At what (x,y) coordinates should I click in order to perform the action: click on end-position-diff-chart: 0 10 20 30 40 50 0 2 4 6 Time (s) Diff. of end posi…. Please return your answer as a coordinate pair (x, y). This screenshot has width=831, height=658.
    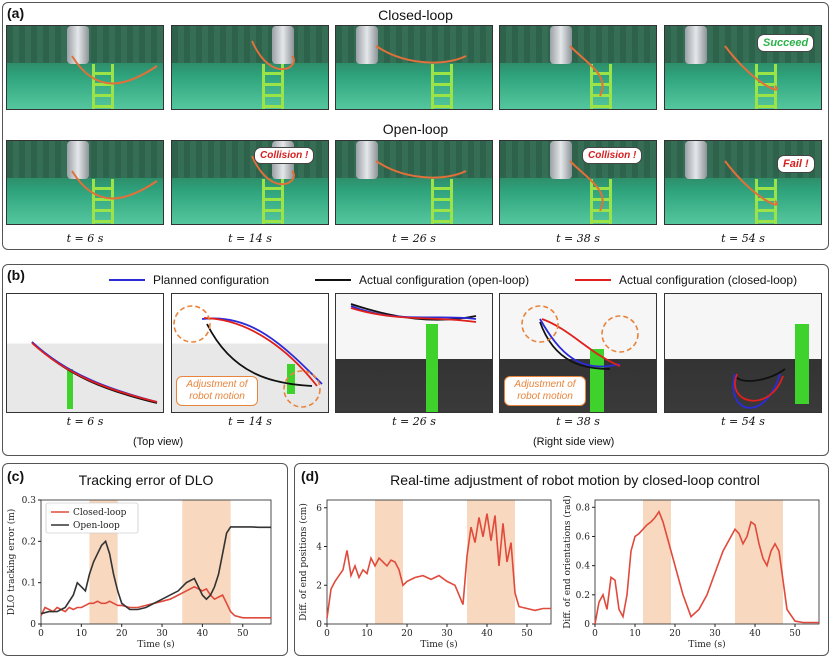
    Looking at the image, I should click on (425, 574).